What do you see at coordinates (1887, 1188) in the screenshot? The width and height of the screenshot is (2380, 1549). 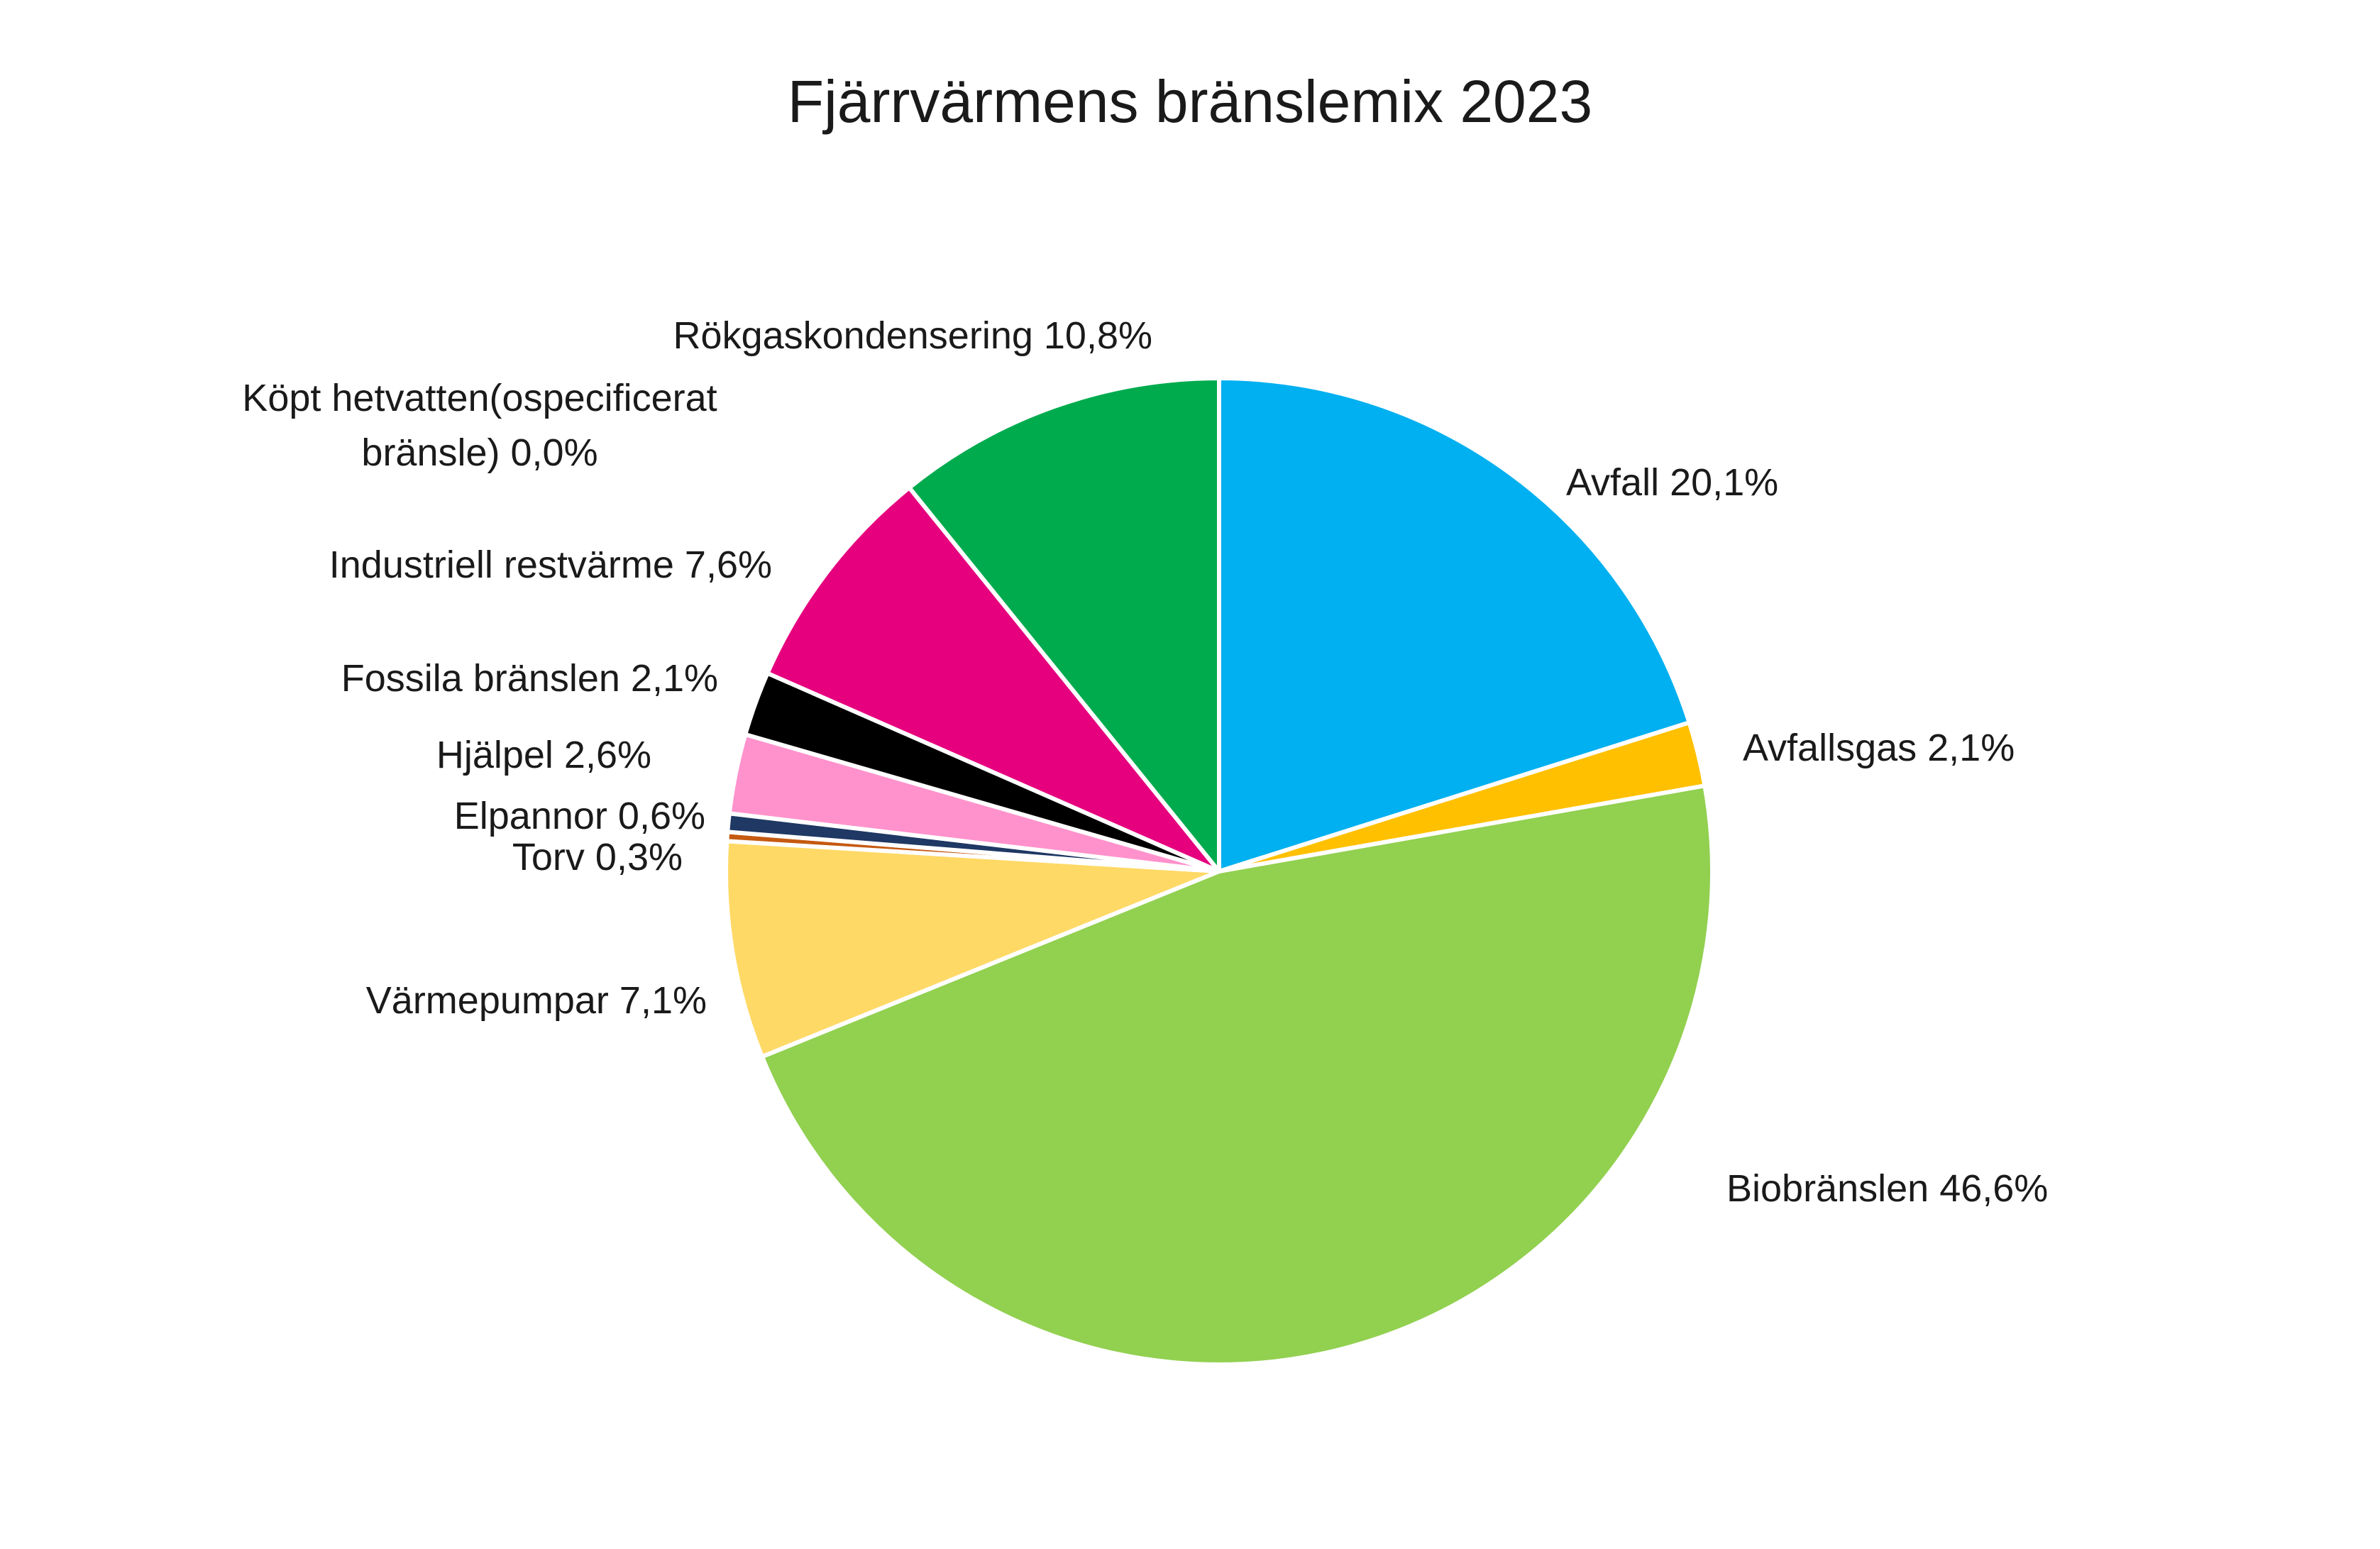 I see `slice-label: Biobränslen 46,6%` at bounding box center [1887, 1188].